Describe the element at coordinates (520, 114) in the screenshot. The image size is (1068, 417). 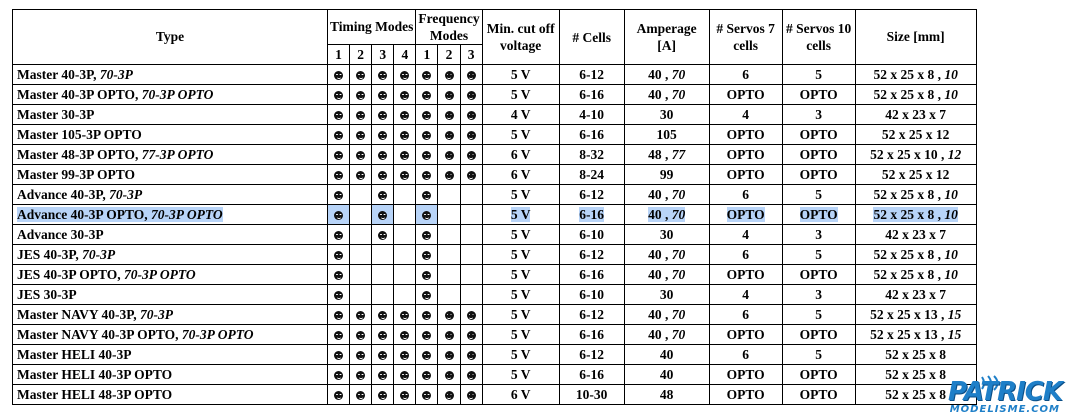
I see `cell-voltage: 4 V` at that location.